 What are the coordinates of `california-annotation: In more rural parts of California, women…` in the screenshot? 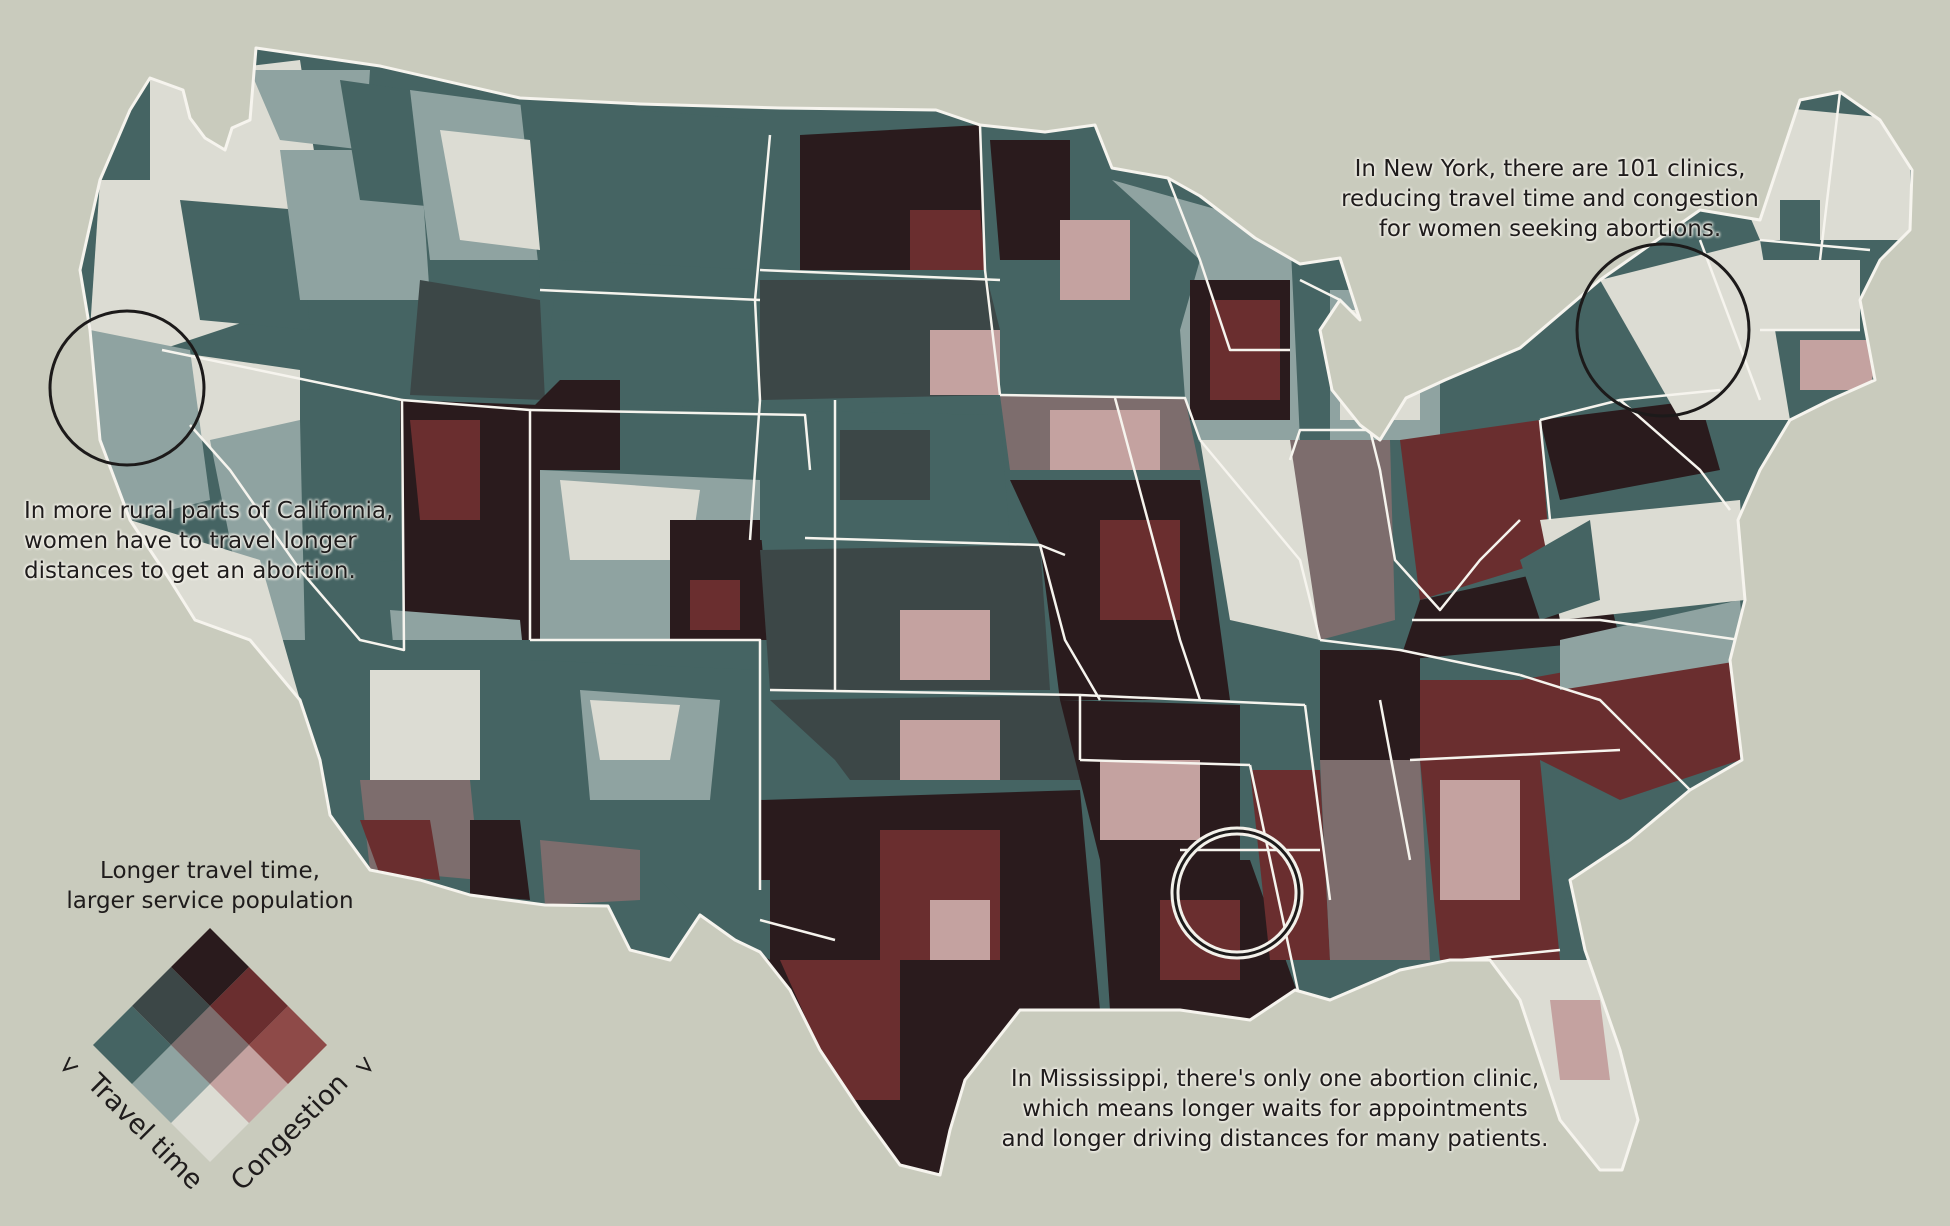 It's located at (208, 541).